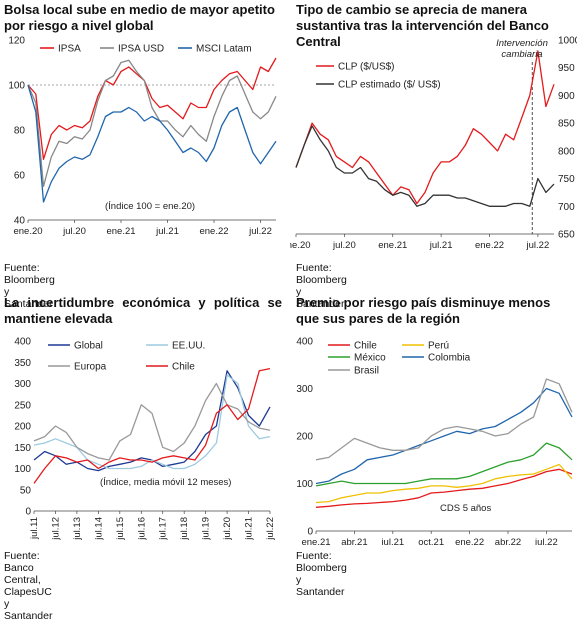  What do you see at coordinates (566, 124) in the screenshot?
I see `y-tick-label: 850` at bounding box center [566, 124].